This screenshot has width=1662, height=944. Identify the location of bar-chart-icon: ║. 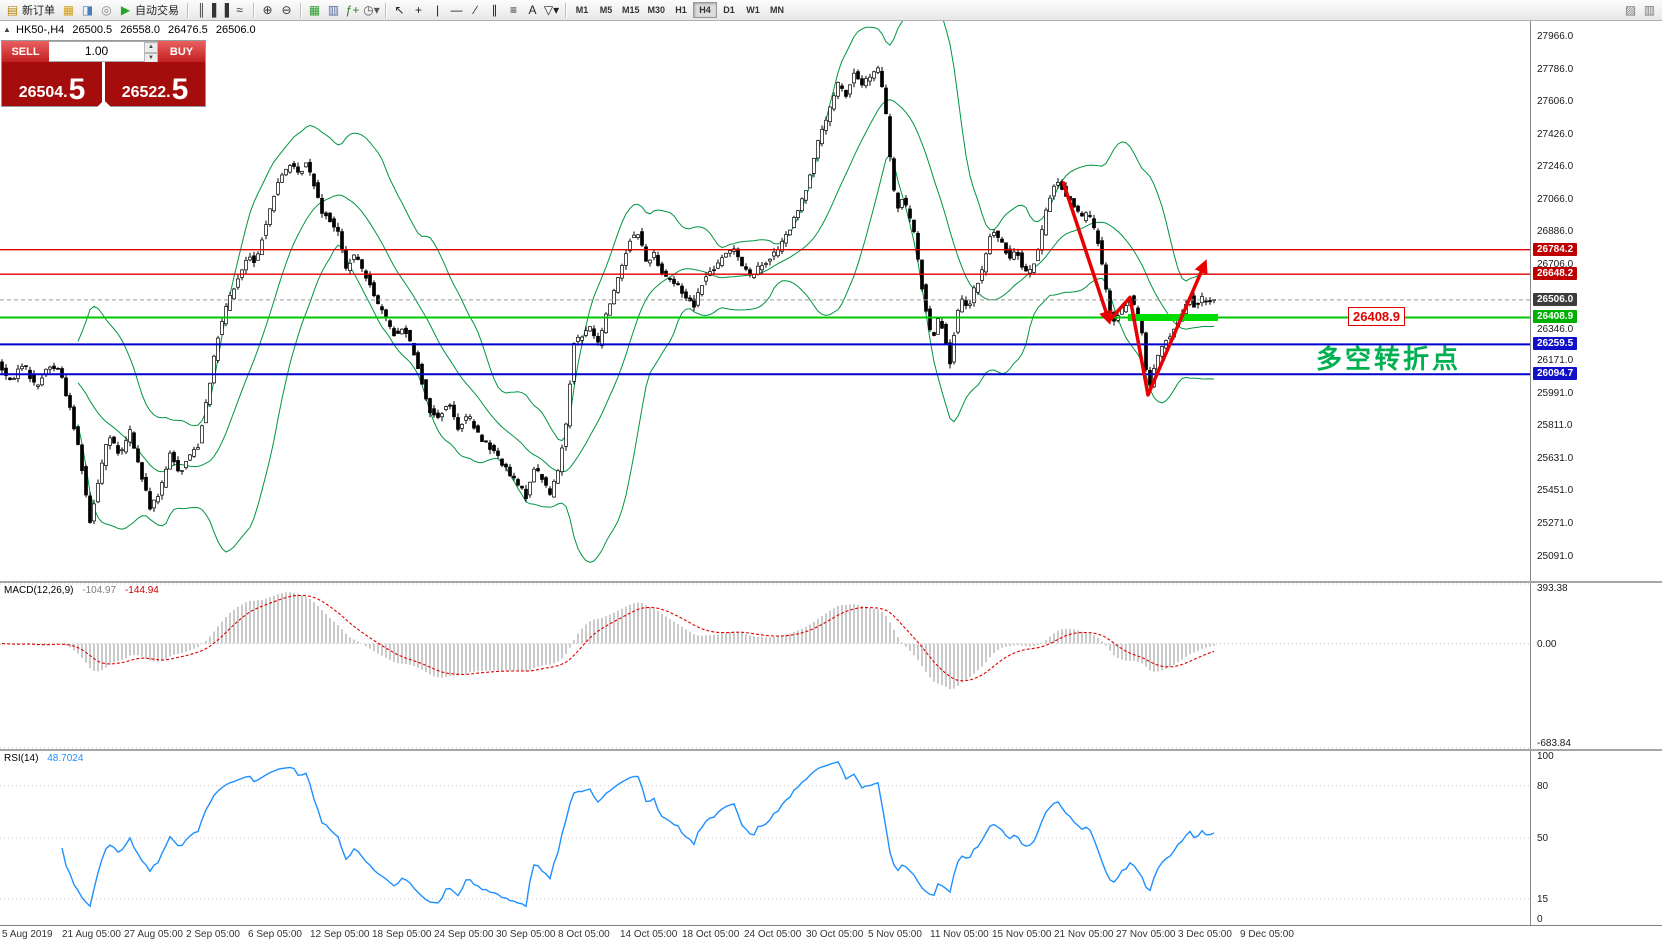
(201, 10).